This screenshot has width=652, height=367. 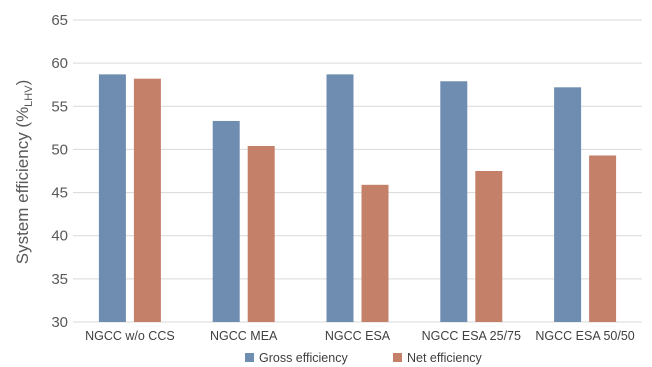 What do you see at coordinates (249, 357) in the screenshot?
I see `legend-swatch-gross` at bounding box center [249, 357].